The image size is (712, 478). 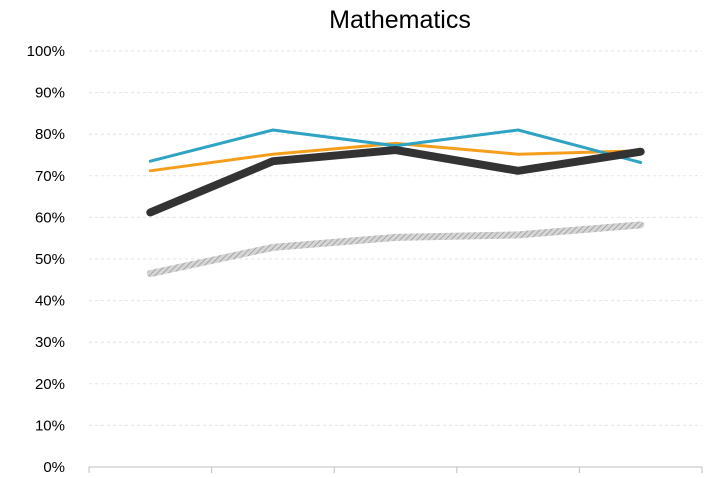 I want to click on y-tick-label: 20%, so click(x=50, y=384).